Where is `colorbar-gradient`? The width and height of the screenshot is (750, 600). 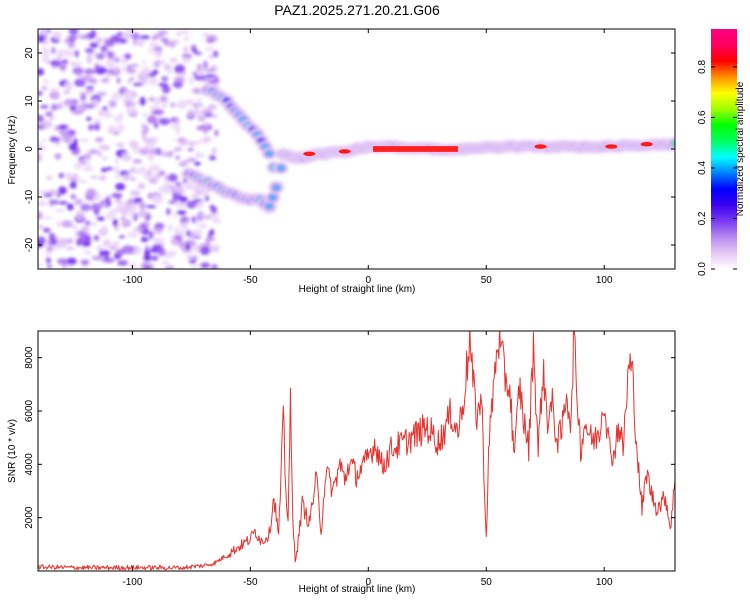 colorbar-gradient is located at coordinates (724, 149).